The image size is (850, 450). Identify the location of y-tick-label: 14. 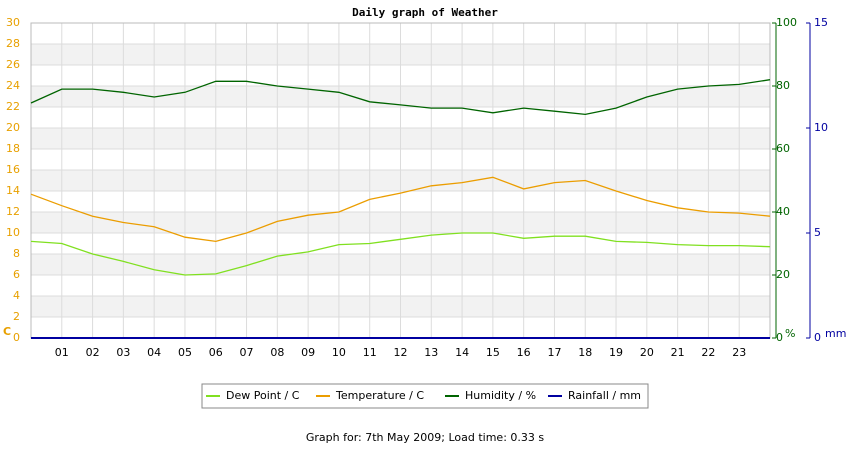
(13, 190).